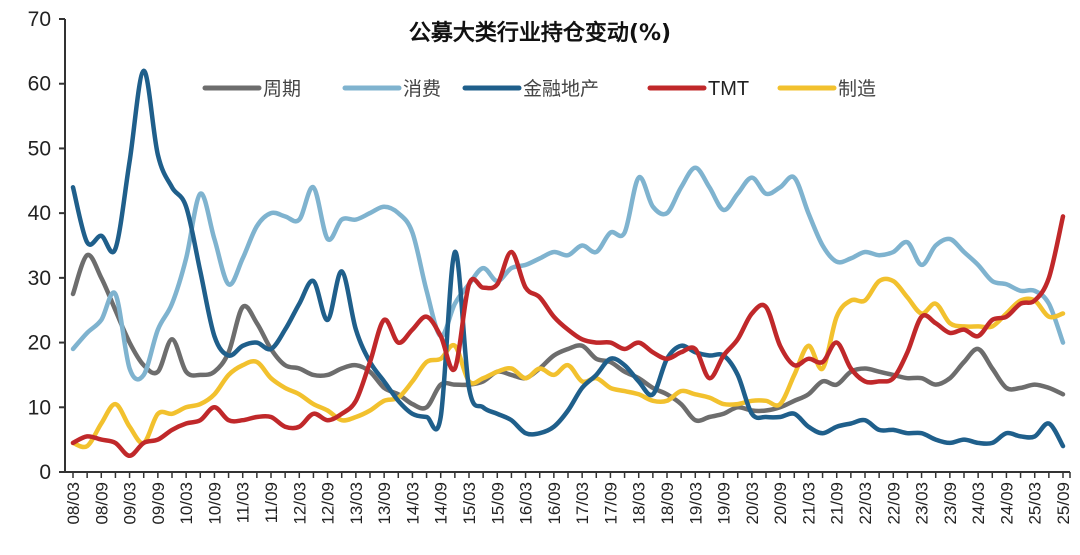 This screenshot has height=555, width=1080. I want to click on x-tick-label: 14/03, so click(412, 503).